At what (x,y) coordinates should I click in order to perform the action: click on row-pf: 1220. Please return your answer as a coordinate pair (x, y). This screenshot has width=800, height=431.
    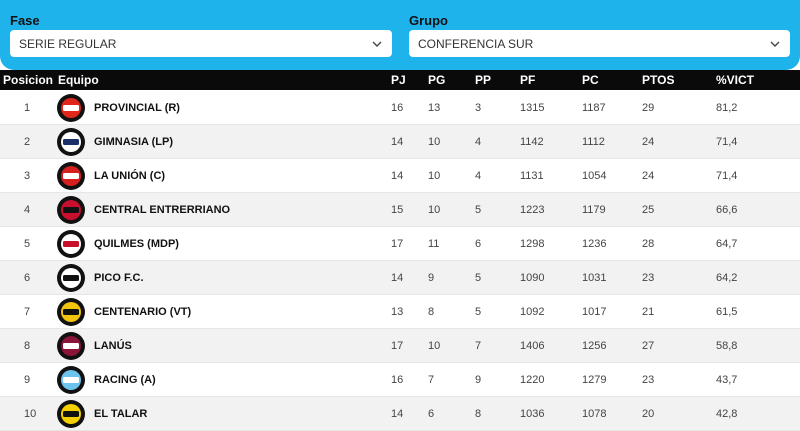
    Looking at the image, I should click on (532, 380).